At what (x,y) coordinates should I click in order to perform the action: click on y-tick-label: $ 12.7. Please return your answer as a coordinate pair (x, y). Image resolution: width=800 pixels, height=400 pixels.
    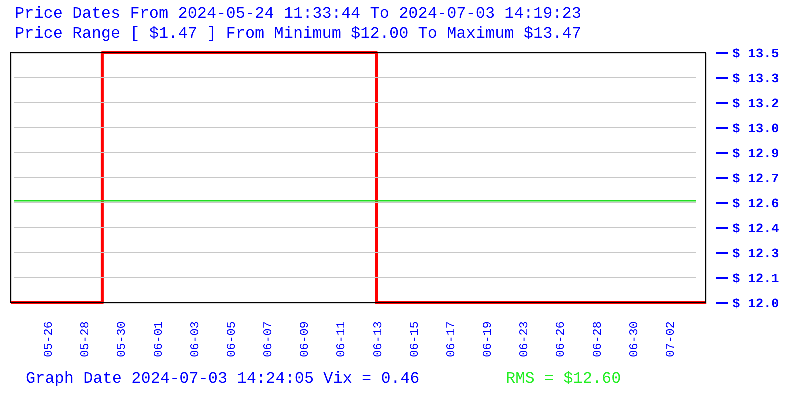
    Looking at the image, I should click on (756, 179).